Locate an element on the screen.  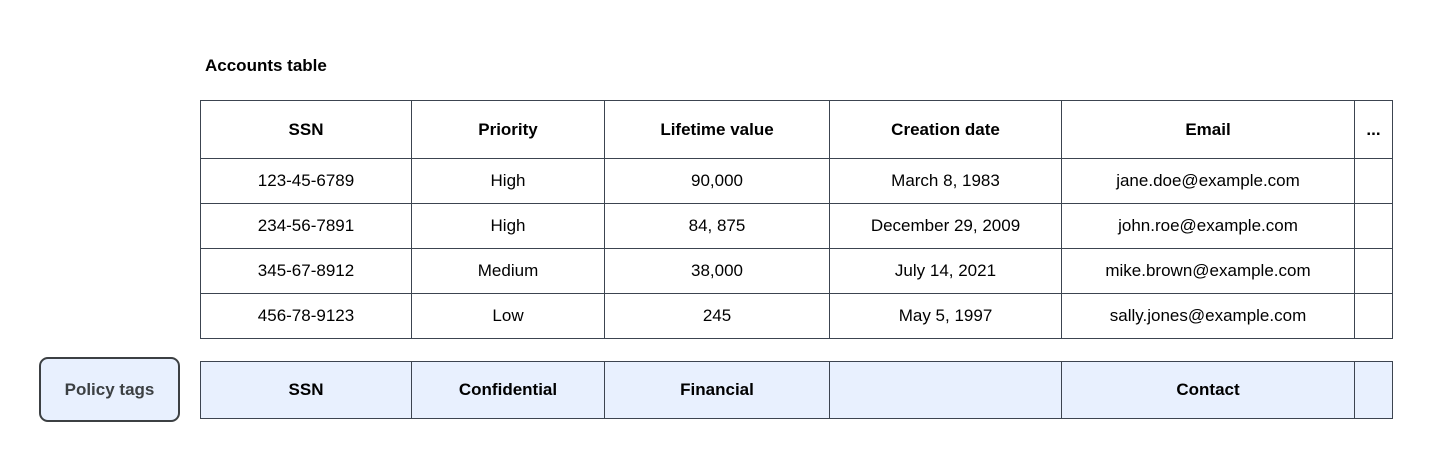
policy-tag-ssn: SSN is located at coordinates (306, 390).